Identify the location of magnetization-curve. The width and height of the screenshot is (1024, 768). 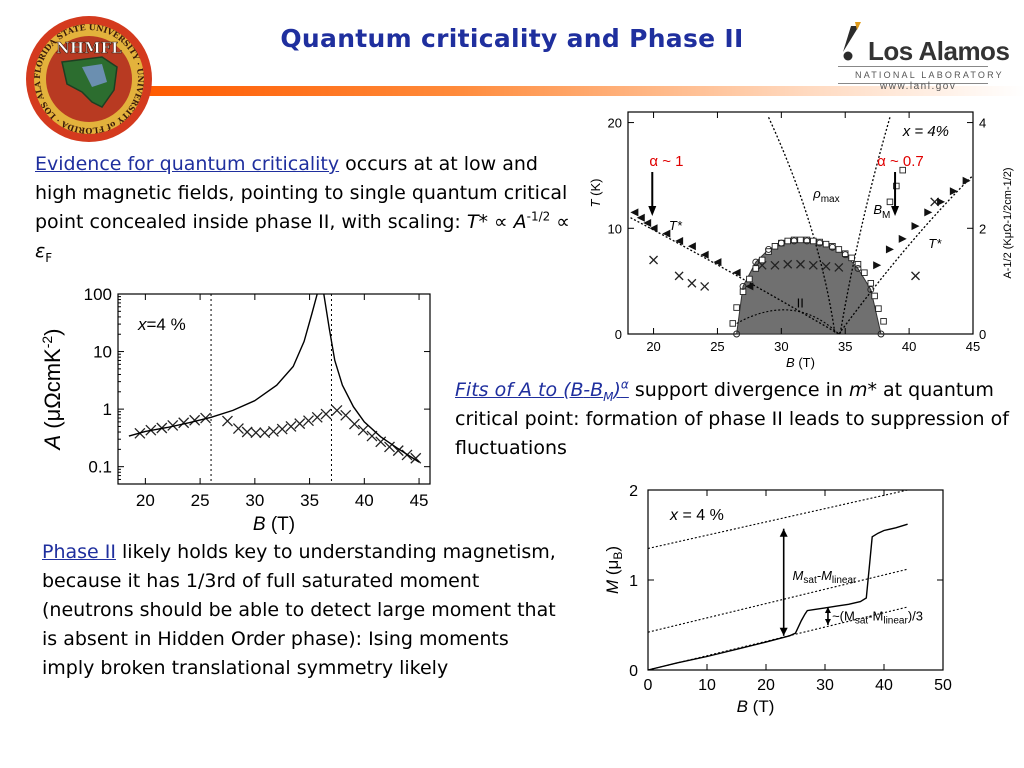
(777, 597).